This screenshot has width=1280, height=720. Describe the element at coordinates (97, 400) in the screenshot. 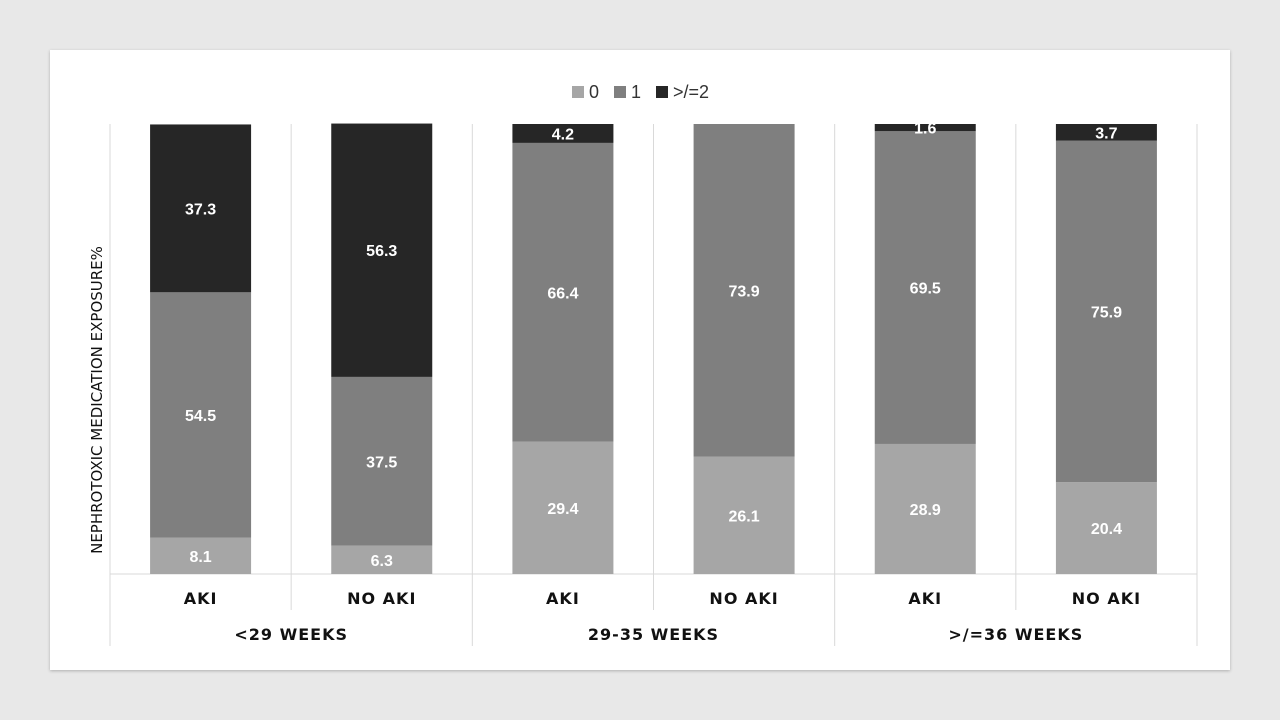

I see `y-axis-label: NEPHROTOXIC MEDICATION EXPOSURE%` at that location.